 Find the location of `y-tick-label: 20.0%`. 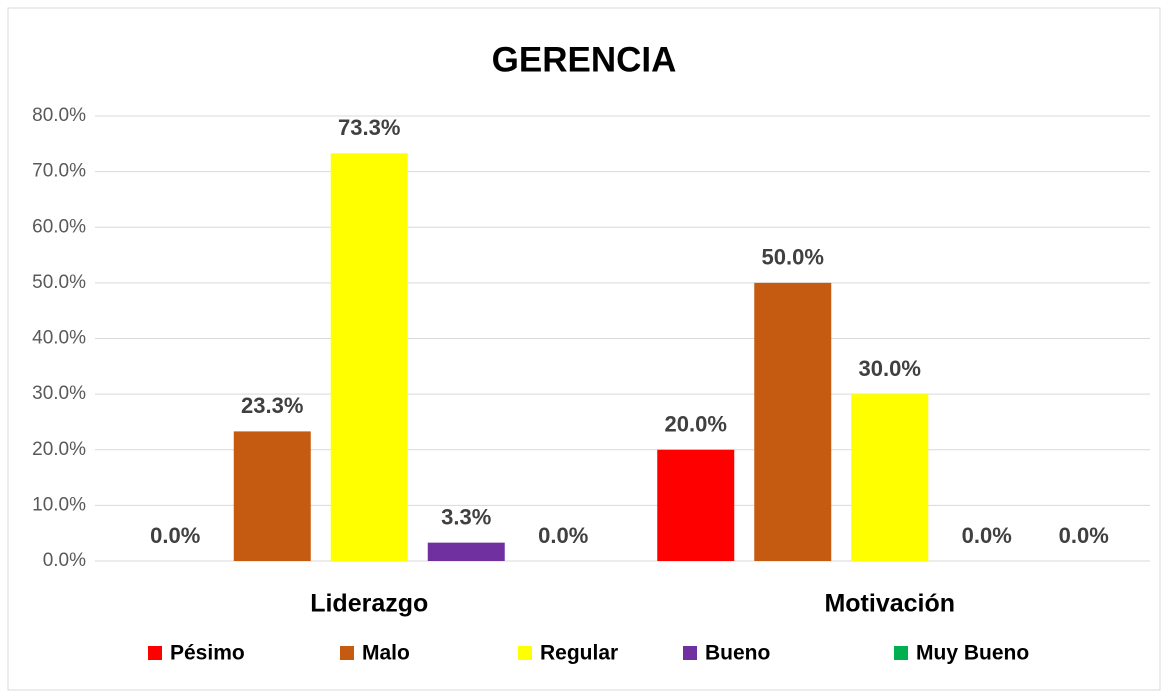

y-tick-label: 20.0% is located at coordinates (59, 449).